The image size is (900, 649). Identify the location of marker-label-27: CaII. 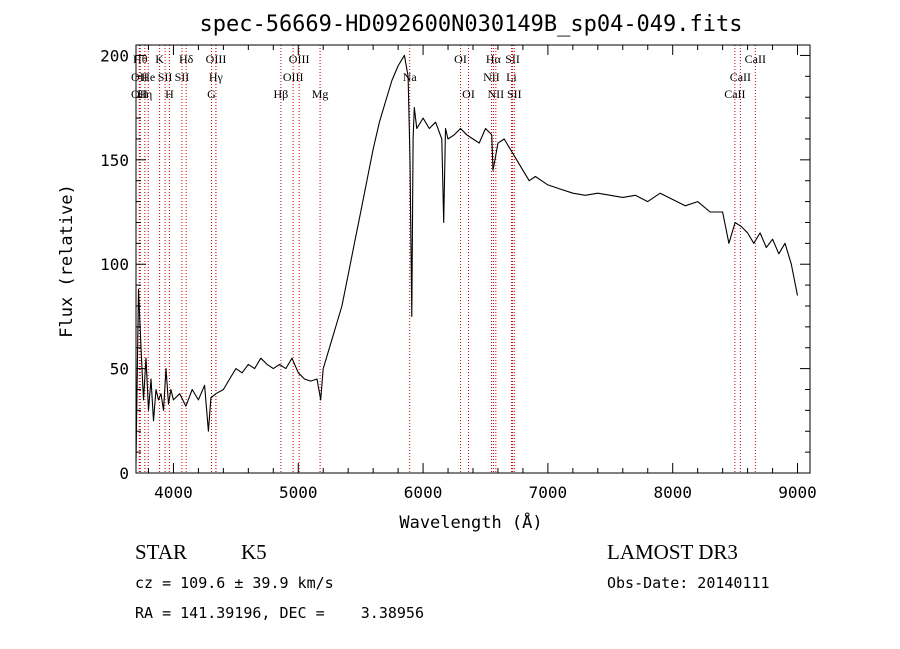
(740, 77).